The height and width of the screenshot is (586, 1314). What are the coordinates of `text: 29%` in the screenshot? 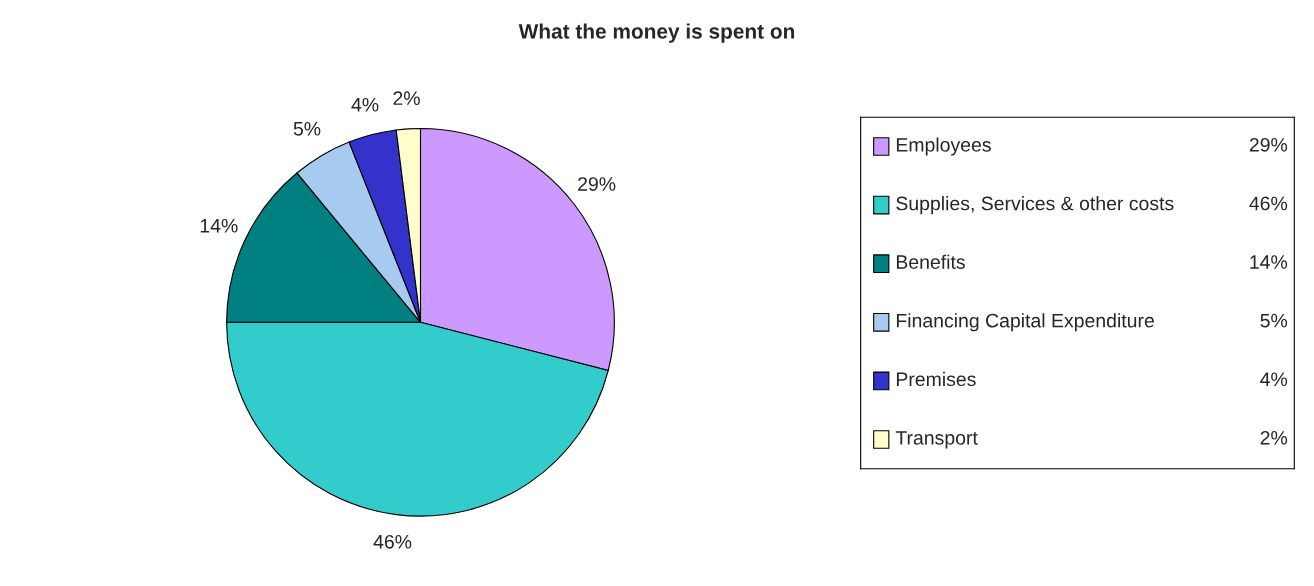 It's located at (1268, 144).